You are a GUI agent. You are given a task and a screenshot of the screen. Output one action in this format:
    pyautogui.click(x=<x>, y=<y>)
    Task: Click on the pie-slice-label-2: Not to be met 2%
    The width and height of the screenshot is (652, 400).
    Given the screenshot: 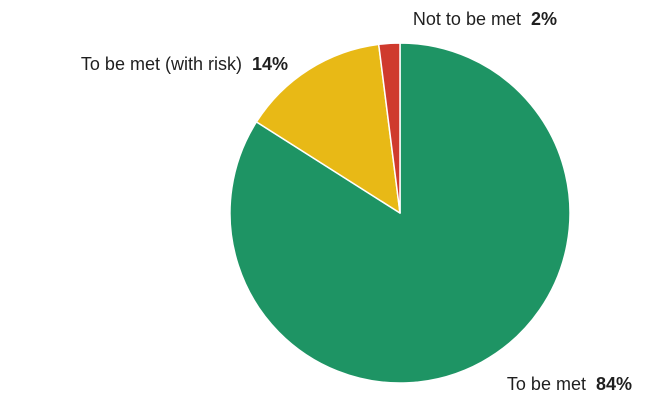 What is the action you would take?
    pyautogui.click(x=485, y=19)
    